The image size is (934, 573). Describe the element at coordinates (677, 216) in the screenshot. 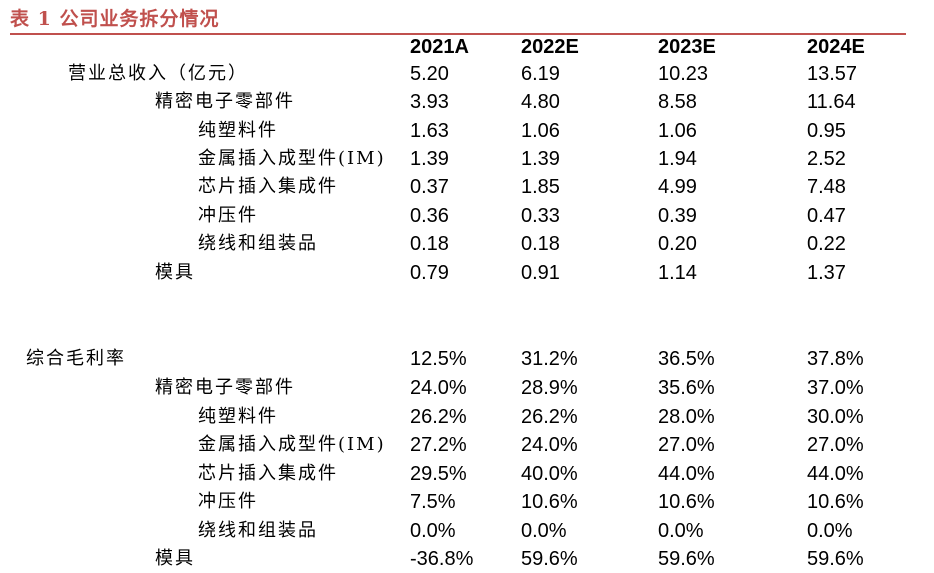

I see `cell-2023e: 0.39` at that location.